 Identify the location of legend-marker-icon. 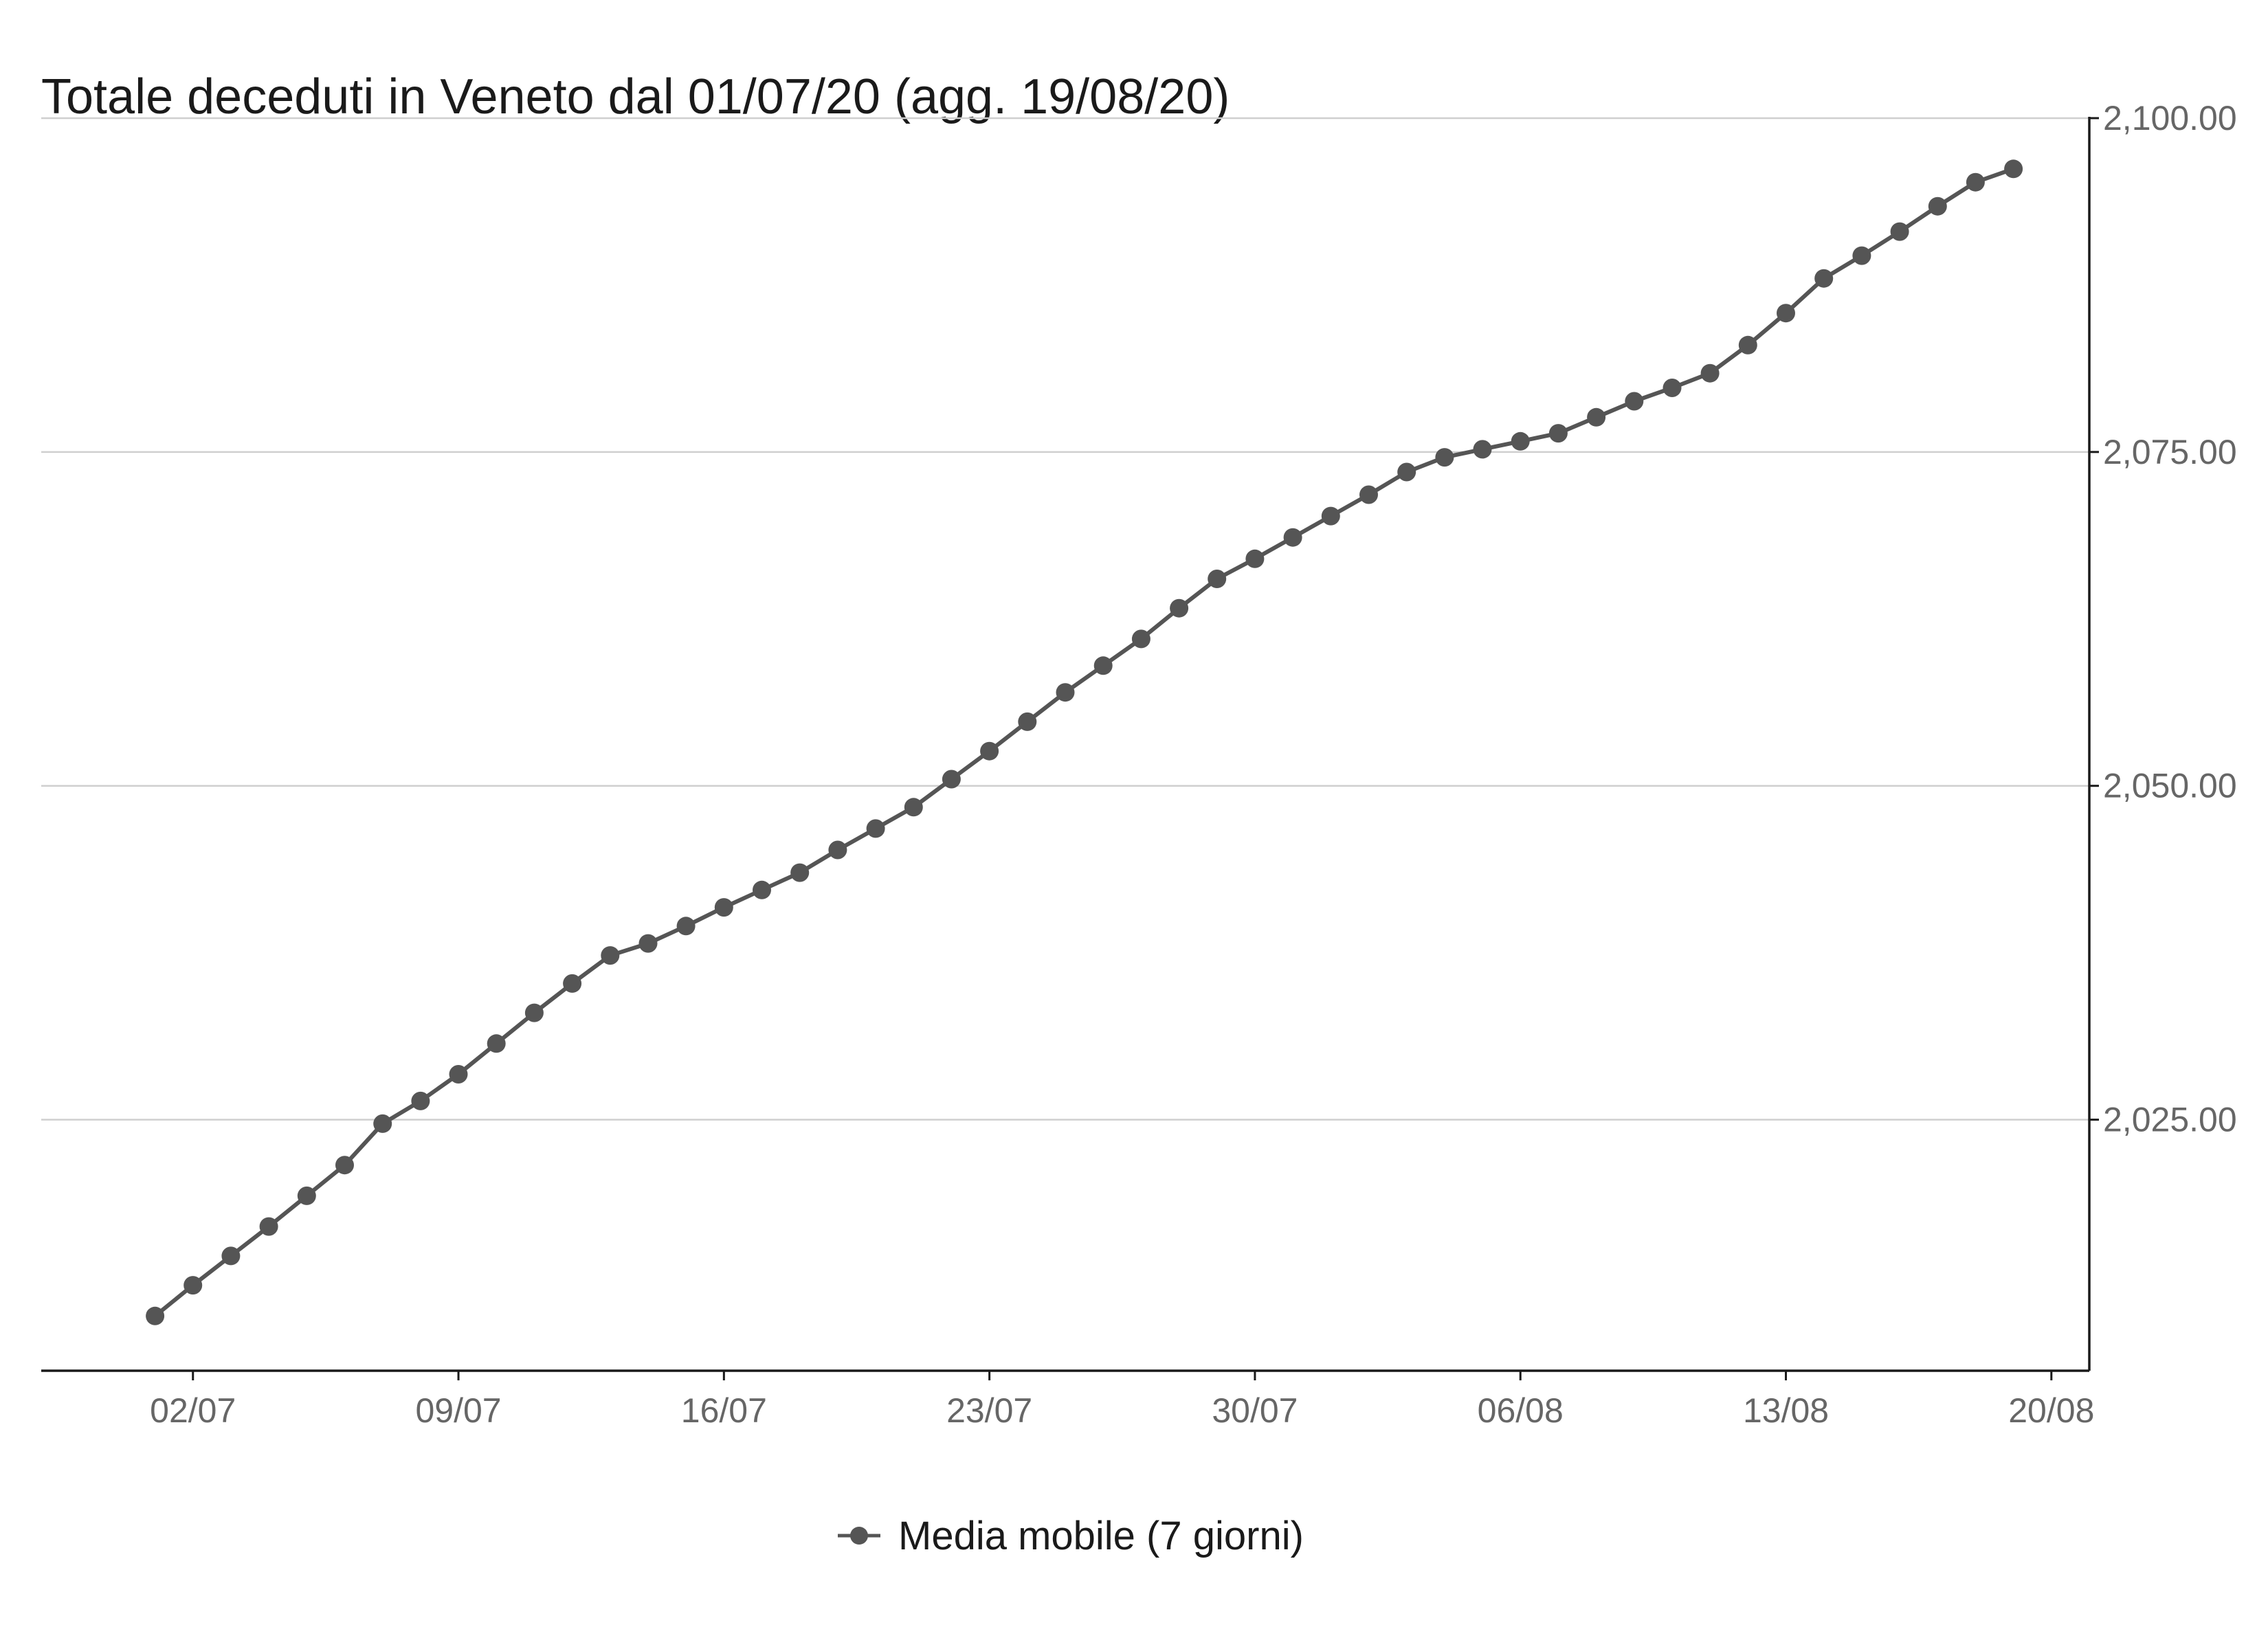
(859, 1536).